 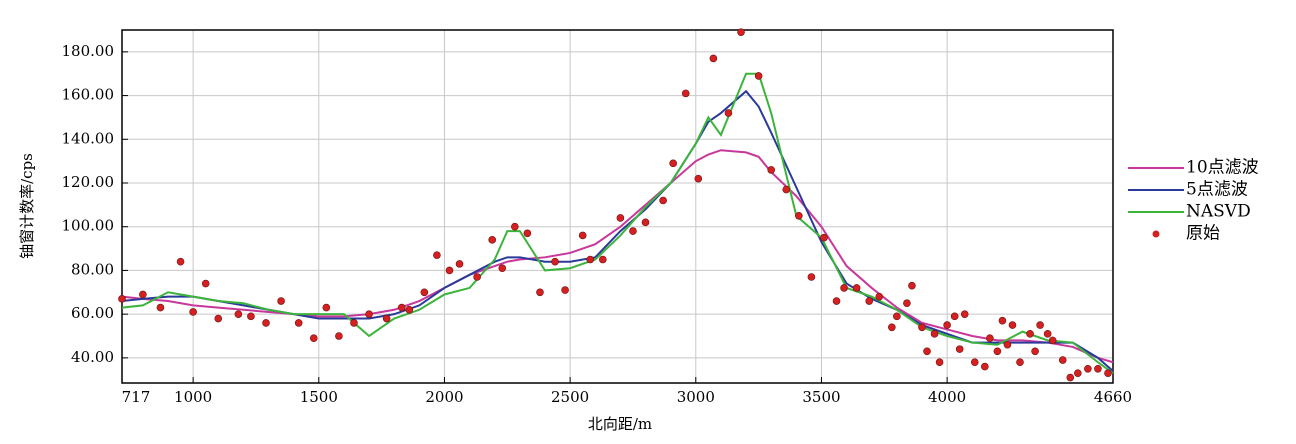 I want to click on x-tick-label: 2000, so click(x=444, y=397).